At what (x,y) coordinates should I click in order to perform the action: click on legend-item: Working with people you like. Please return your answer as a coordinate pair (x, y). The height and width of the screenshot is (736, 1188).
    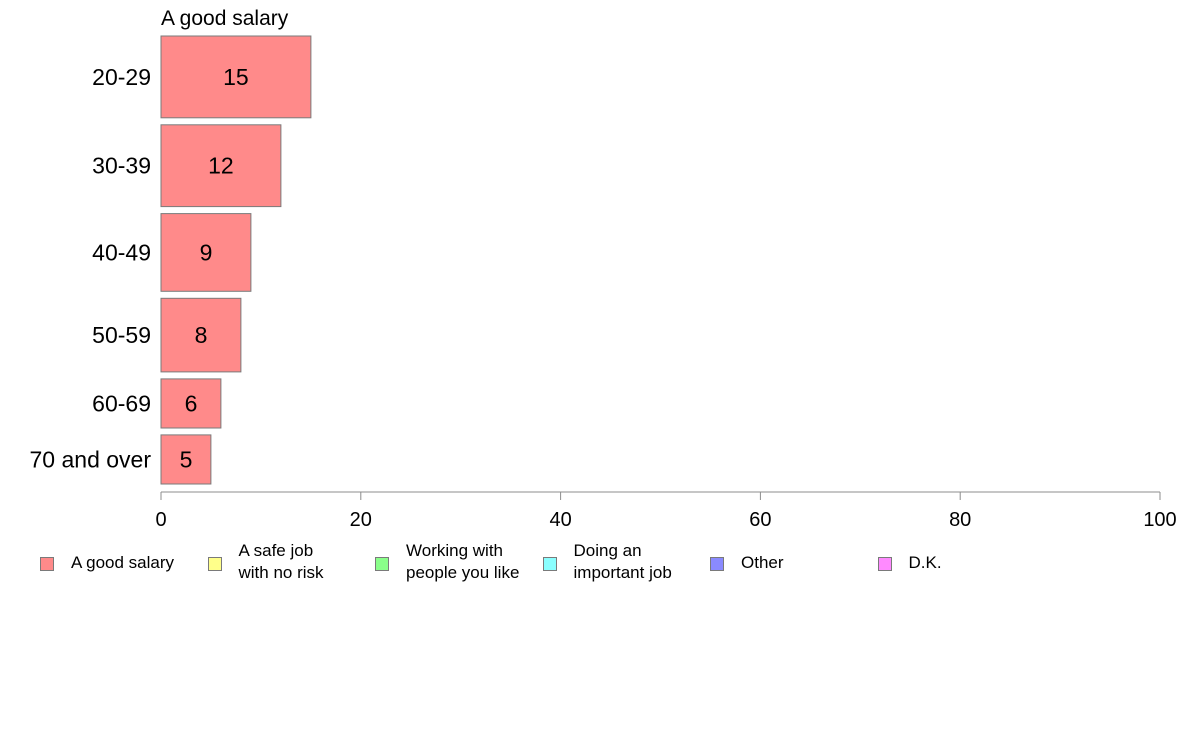
    Looking at the image, I should click on (447, 562).